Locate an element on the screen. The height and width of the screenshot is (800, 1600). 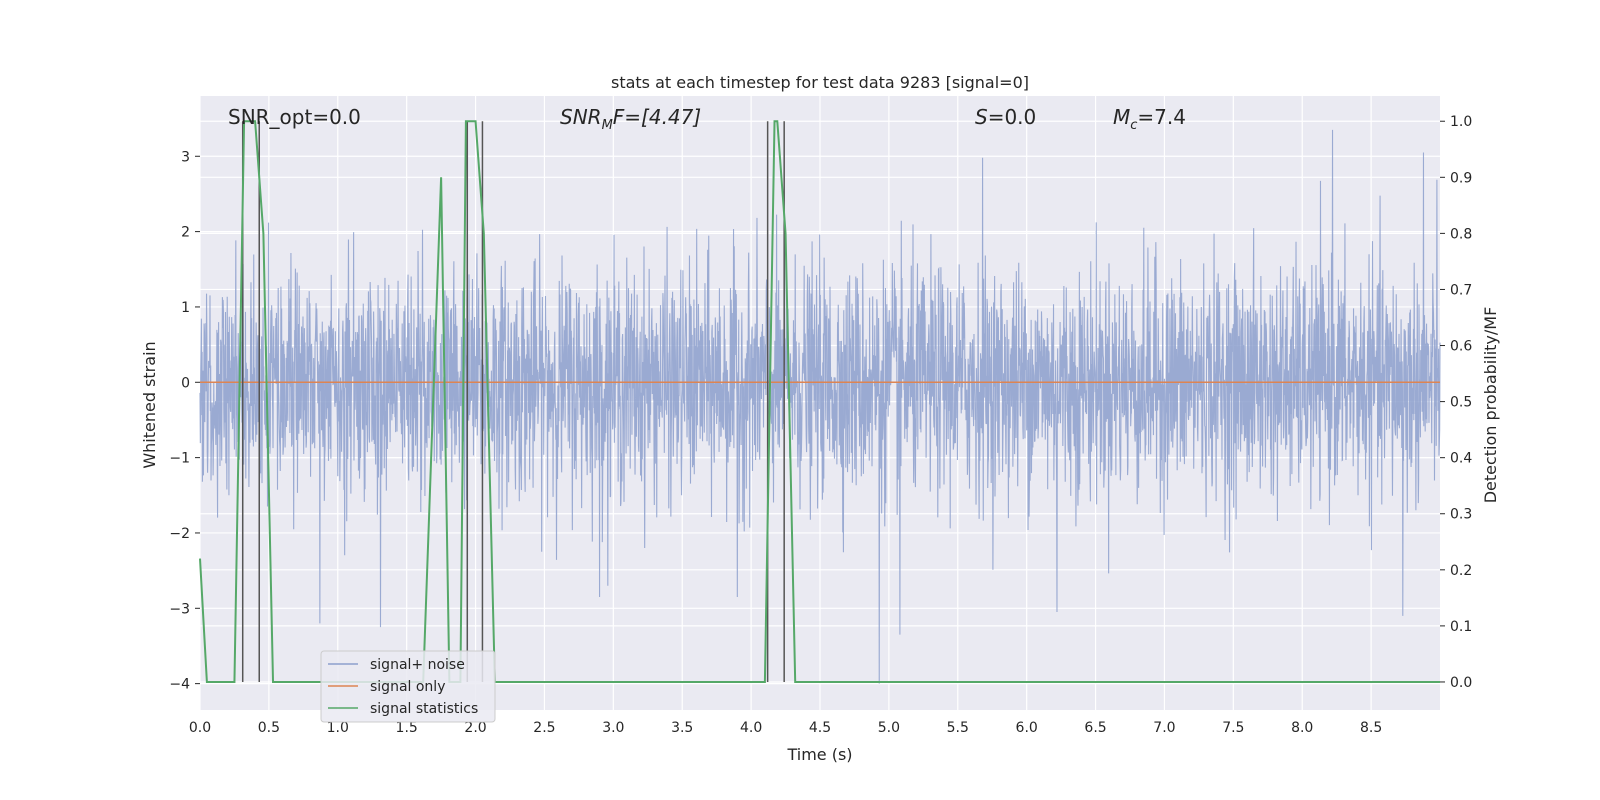
y2-tick-label: 0.0 is located at coordinates (1461, 683).